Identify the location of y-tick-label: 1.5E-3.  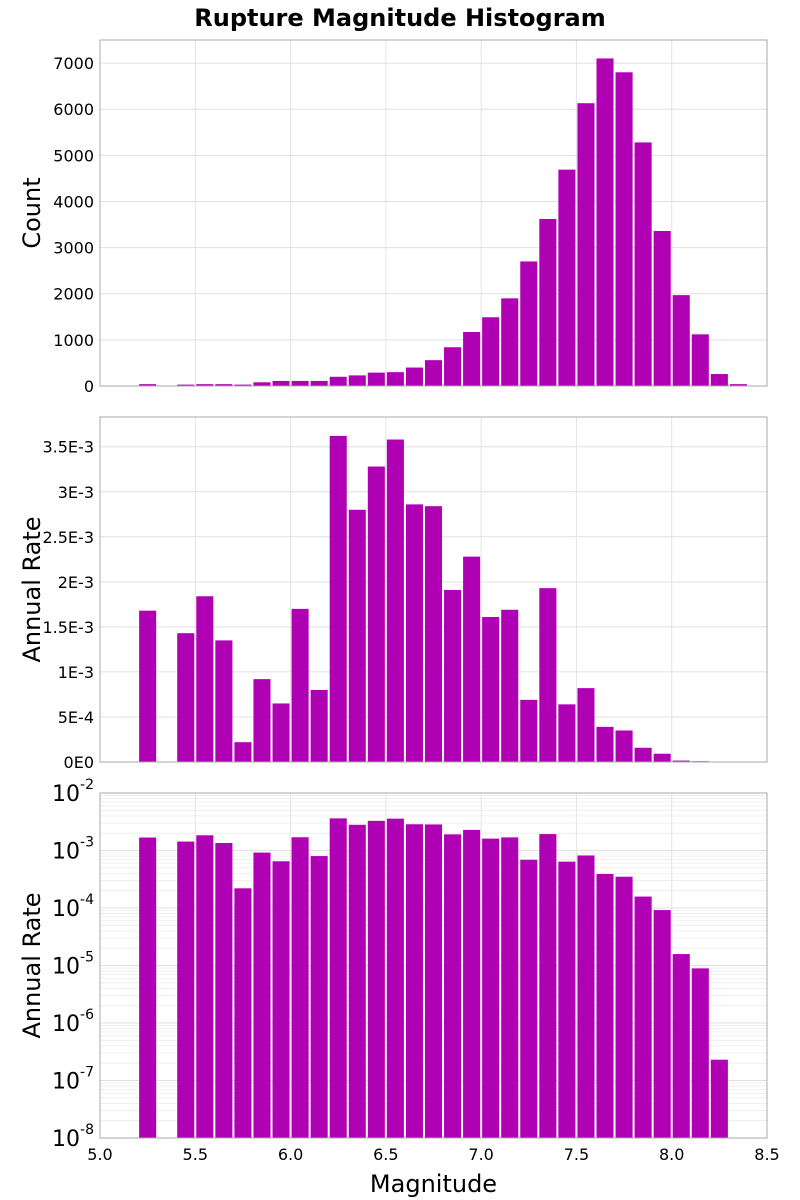
(68, 627).